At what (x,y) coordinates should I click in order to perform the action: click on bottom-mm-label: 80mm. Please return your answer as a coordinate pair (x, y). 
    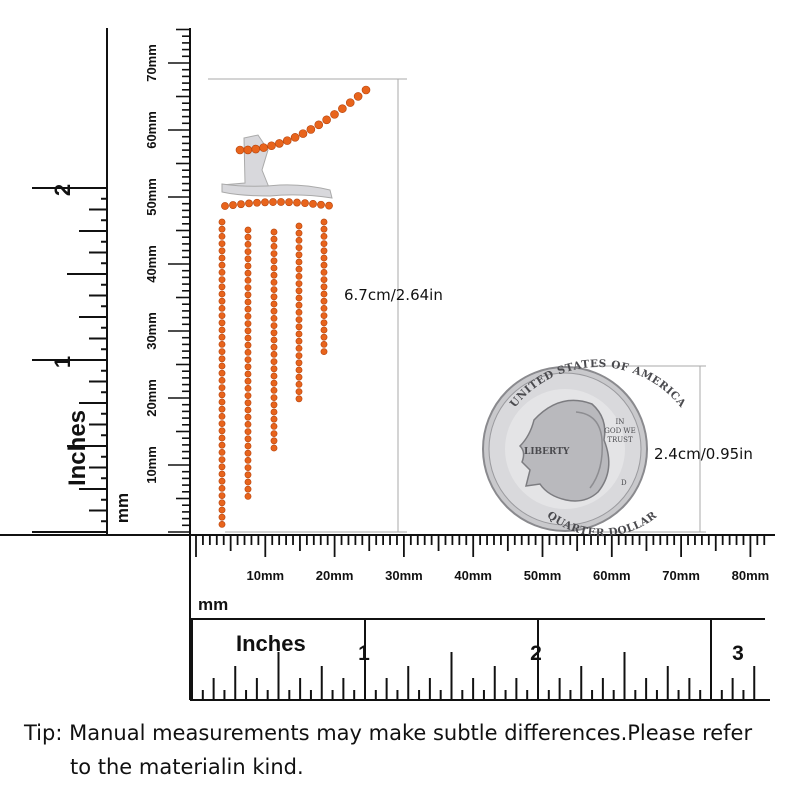
    Looking at the image, I should click on (751, 575).